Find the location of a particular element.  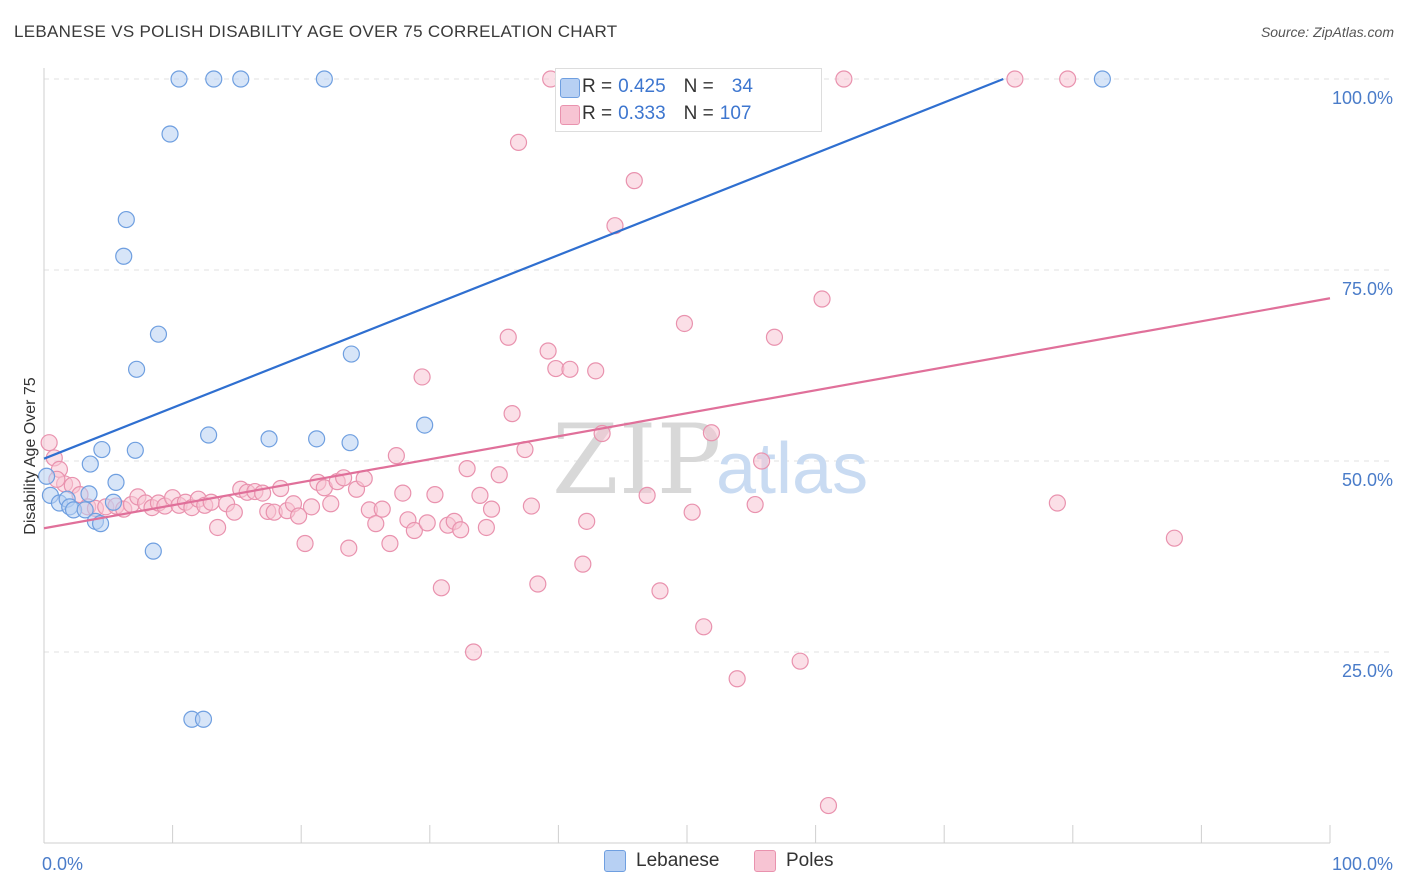

y-axis-label: Disability Age Over 75 is located at coordinates (30, 456).